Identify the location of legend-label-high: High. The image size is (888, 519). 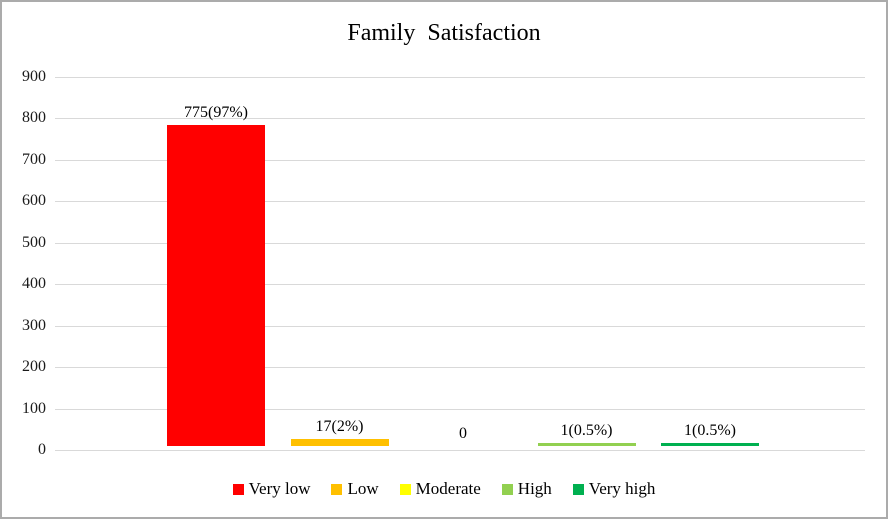
(534, 488).